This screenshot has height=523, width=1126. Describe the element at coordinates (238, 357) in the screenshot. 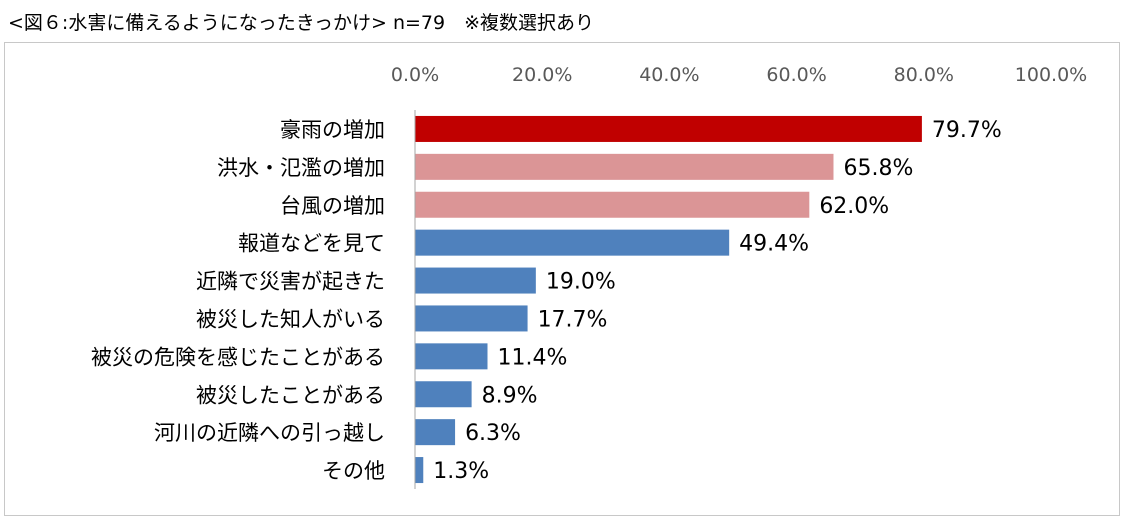

I see `category-label: 被災の危険を感じたことがある` at that location.